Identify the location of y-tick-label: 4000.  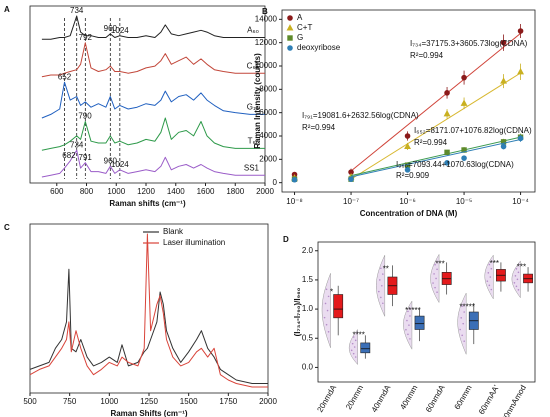
(268, 135).